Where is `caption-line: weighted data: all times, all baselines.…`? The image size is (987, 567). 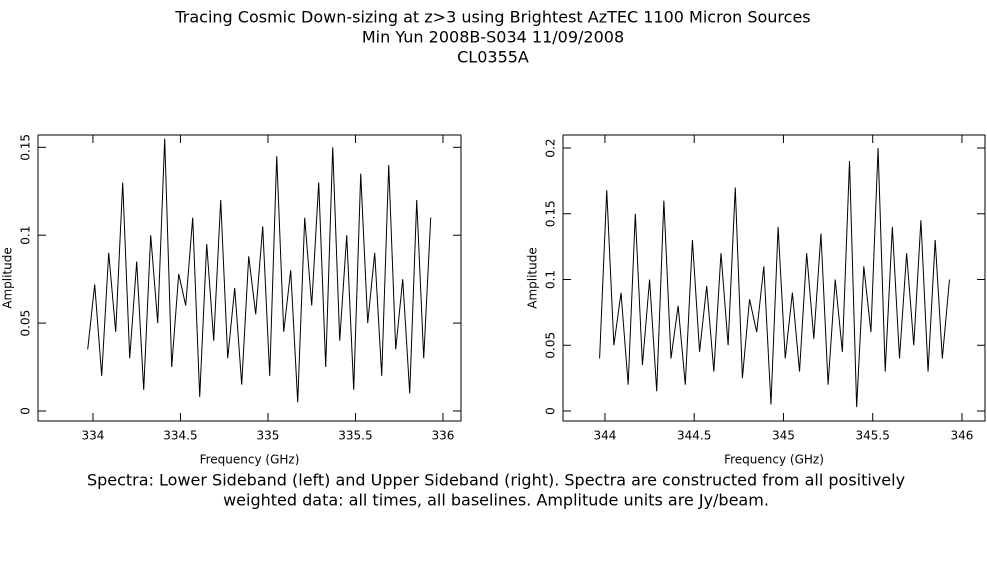 caption-line: weighted data: all times, all baselines.… is located at coordinates (496, 500).